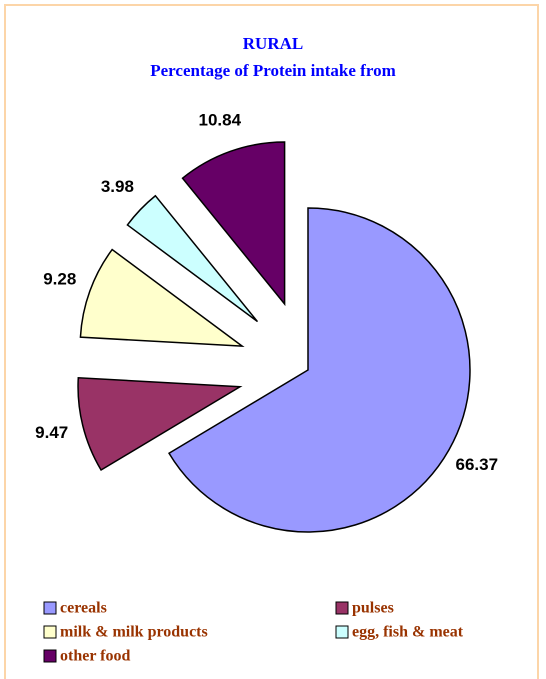 Image resolution: width=546 pixels, height=679 pixels. What do you see at coordinates (83, 608) in the screenshot?
I see `legend-label: cereals` at bounding box center [83, 608].